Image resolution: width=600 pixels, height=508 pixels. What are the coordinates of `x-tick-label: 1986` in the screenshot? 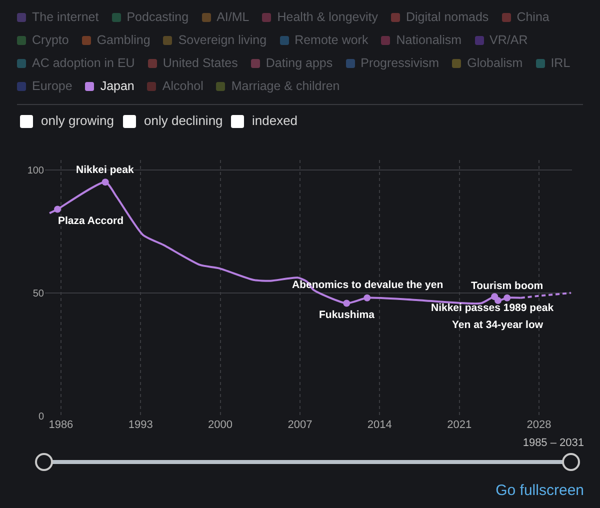 It's located at (61, 425).